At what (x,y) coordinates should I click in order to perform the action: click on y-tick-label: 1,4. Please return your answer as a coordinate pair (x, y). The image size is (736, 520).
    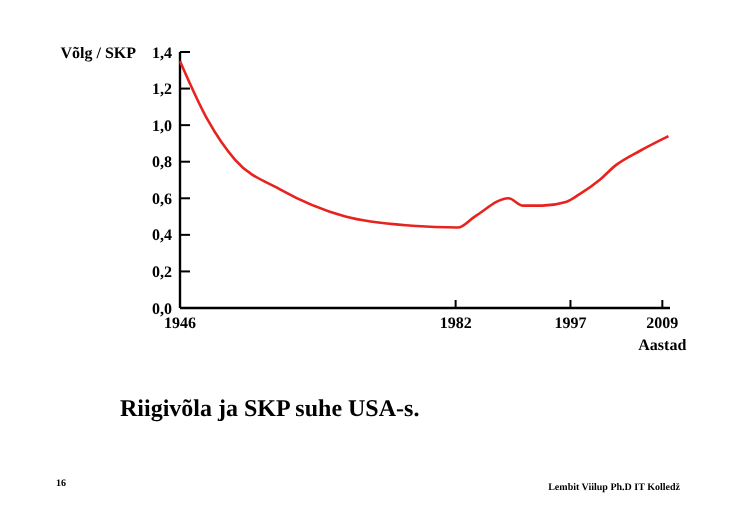
    Looking at the image, I should click on (162, 52).